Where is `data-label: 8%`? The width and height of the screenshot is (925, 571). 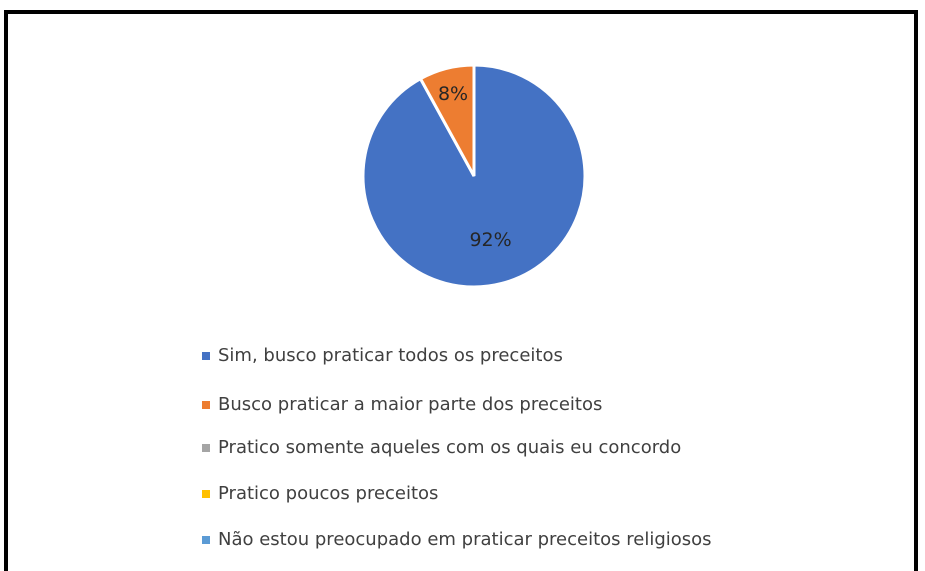 data-label: 8% is located at coordinates (453, 94).